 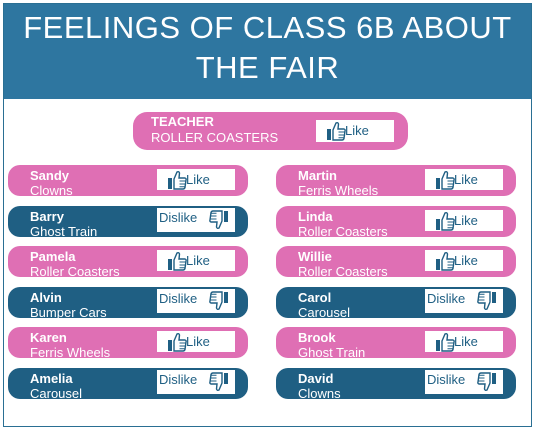 I want to click on student-name: Martin, so click(x=317, y=175).